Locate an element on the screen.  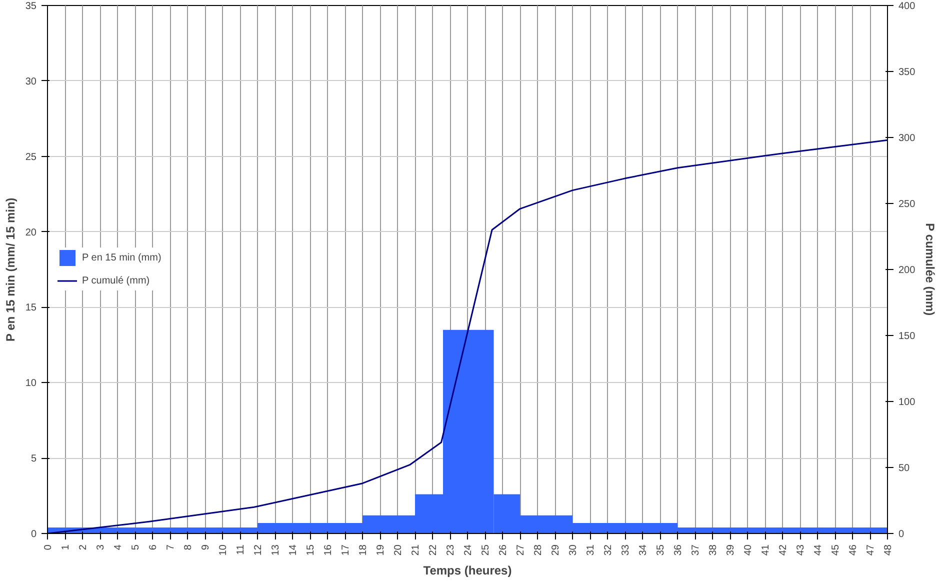
x-tick-label: 9 is located at coordinates (206, 547).